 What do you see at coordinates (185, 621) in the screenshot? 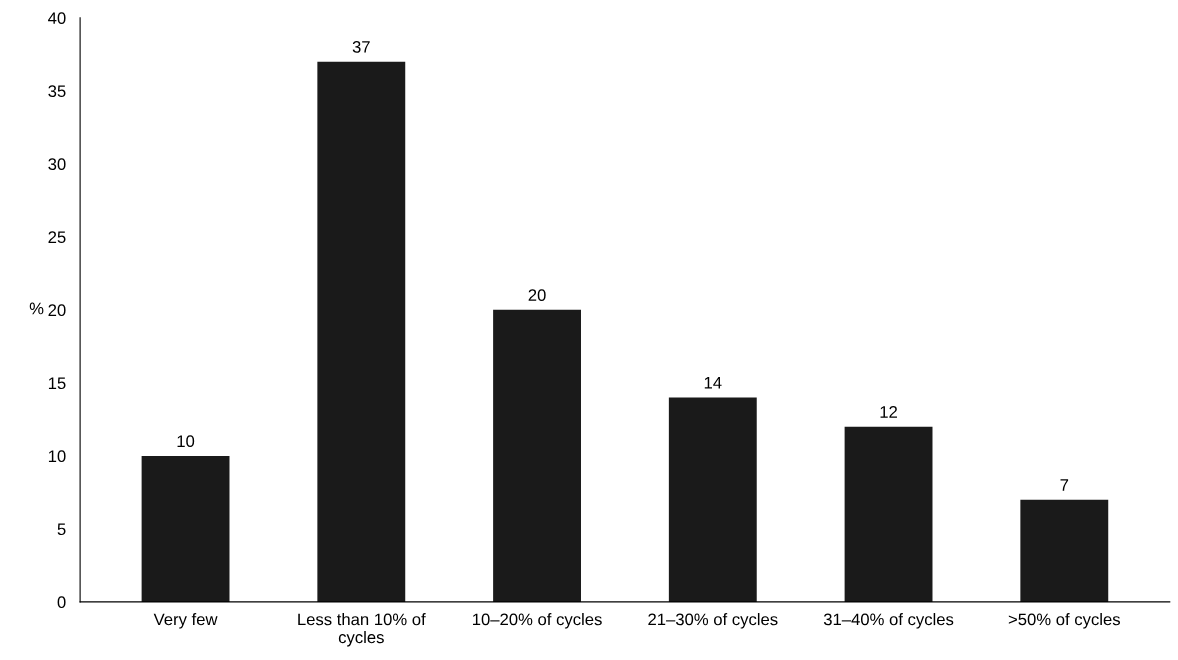
I see `x-tick-label: Very few` at bounding box center [185, 621].